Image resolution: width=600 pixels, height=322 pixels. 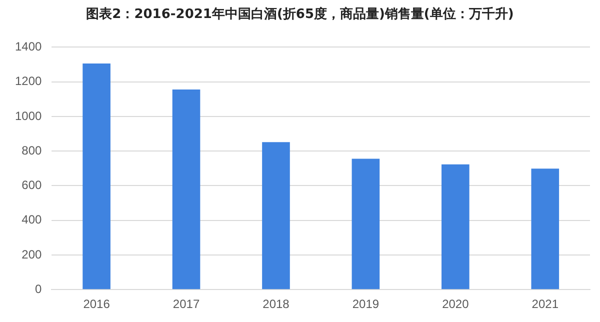 I want to click on y-tick-label: 1400, so click(x=28, y=47).